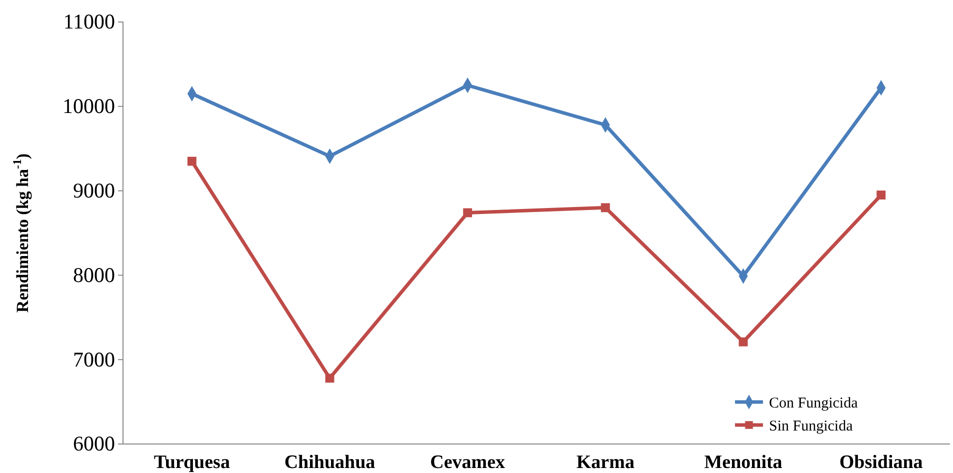  I want to click on x-tick-label: Chihuahua, so click(330, 462).